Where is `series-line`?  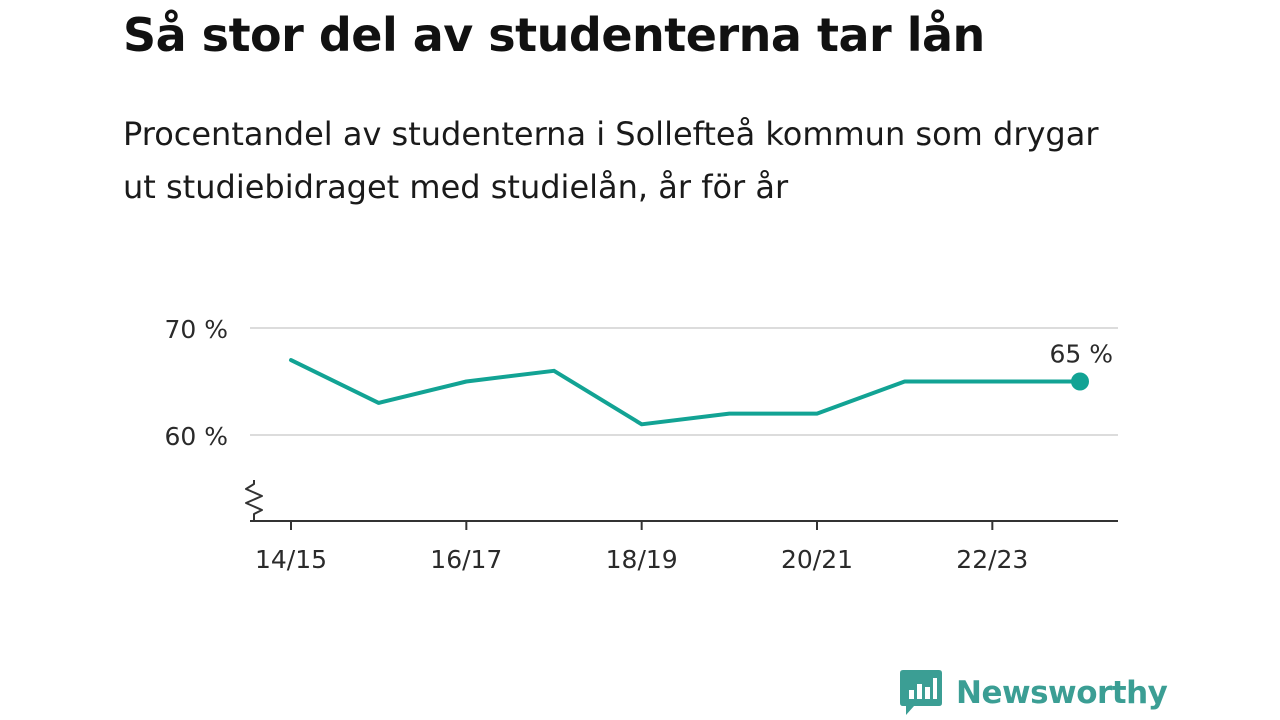
series-line is located at coordinates (685, 392).